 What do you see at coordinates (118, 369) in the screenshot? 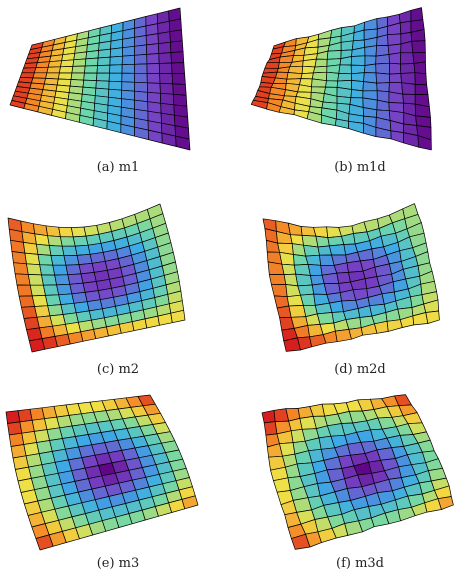
I see `panel-c-caption: (c) m2` at bounding box center [118, 369].